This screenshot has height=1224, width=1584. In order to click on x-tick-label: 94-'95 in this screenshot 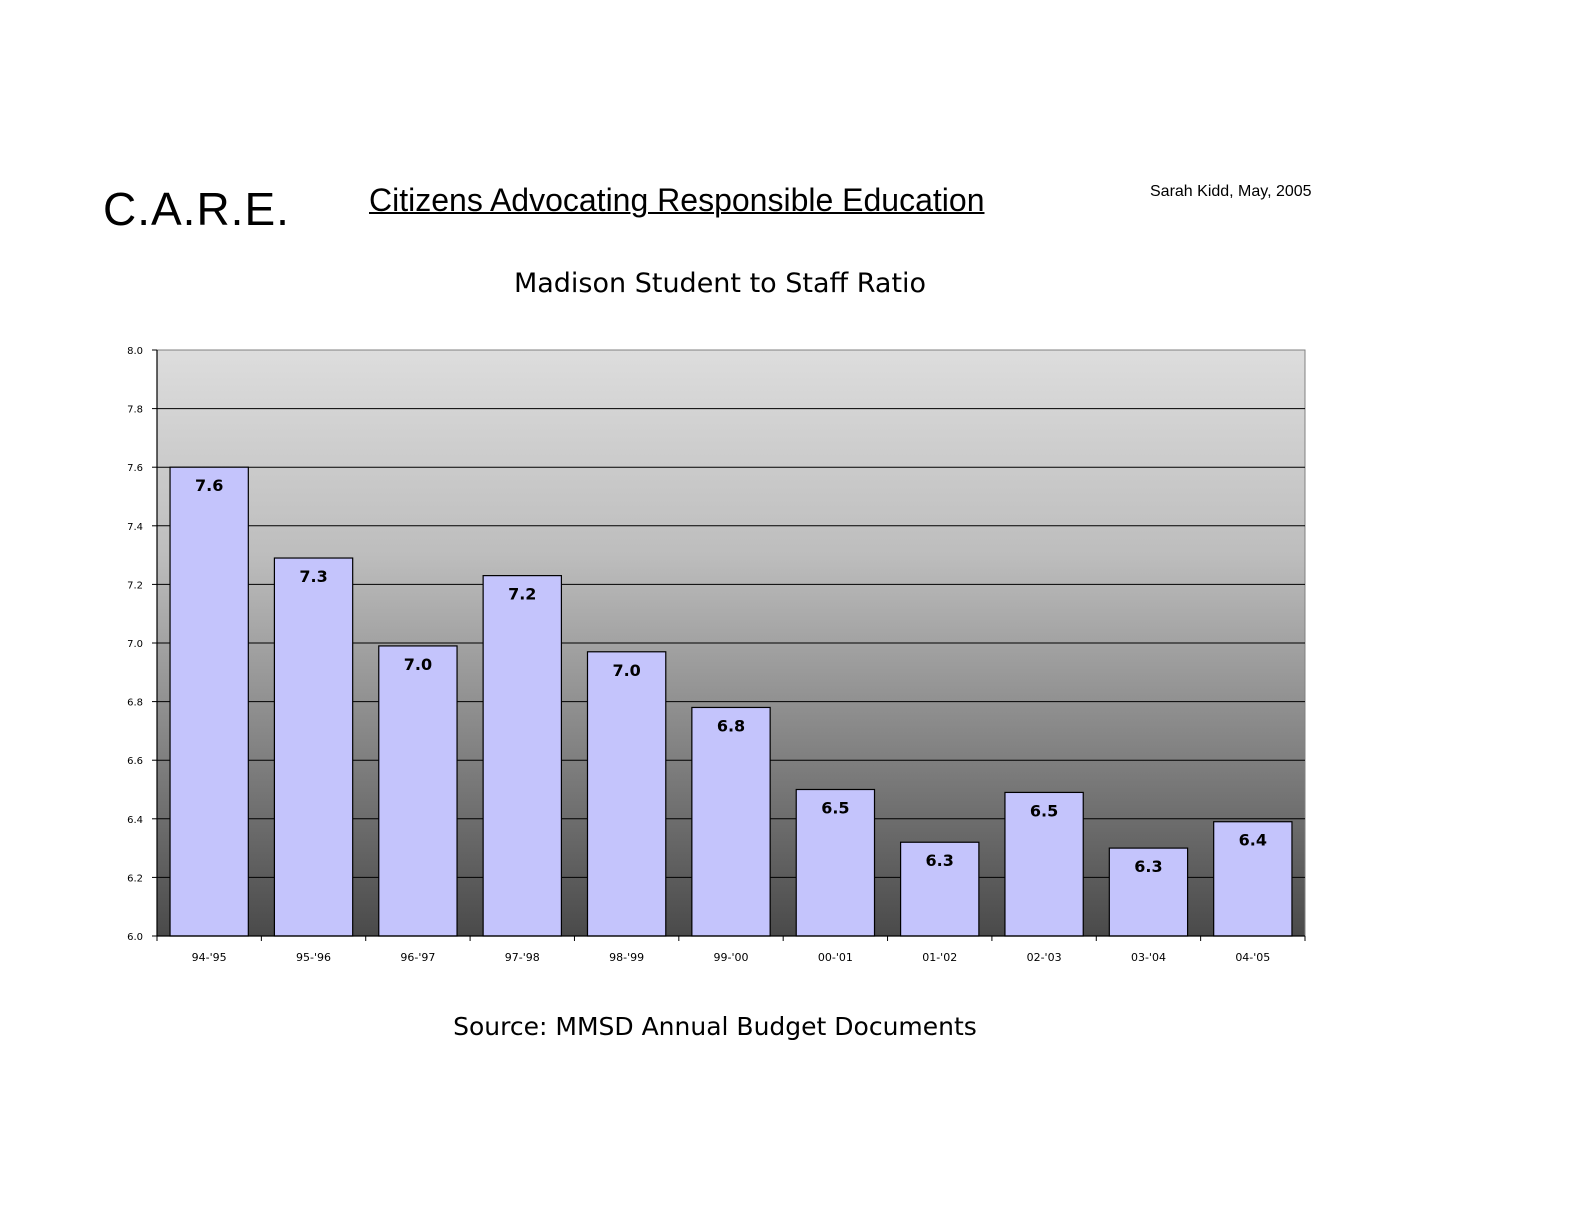, I will do `click(209, 957)`.